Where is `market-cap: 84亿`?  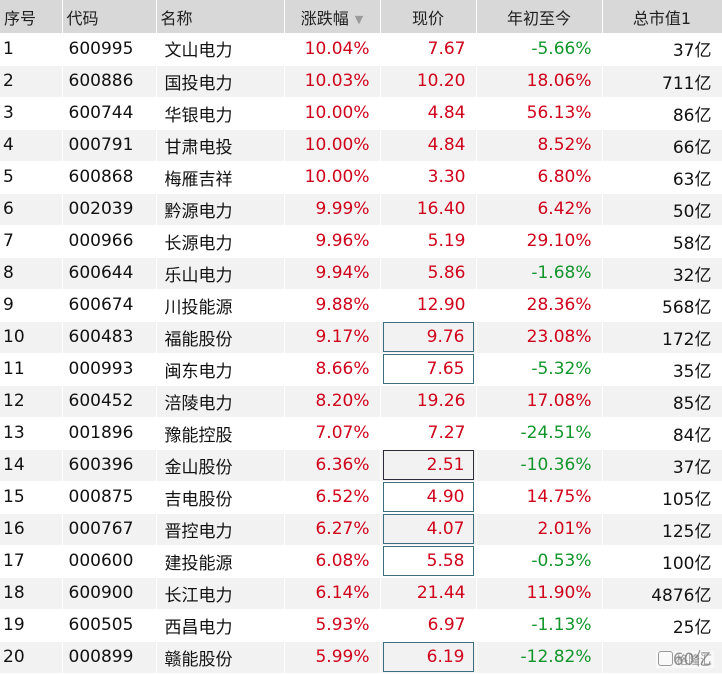
market-cap: 84亿 is located at coordinates (662, 433).